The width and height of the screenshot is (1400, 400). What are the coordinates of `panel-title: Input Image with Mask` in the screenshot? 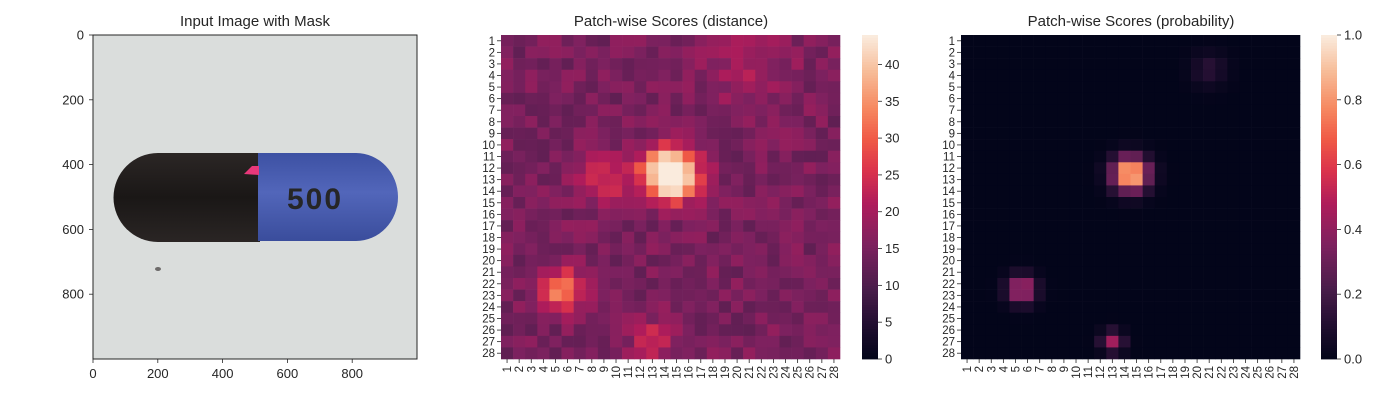 It's located at (255, 21).